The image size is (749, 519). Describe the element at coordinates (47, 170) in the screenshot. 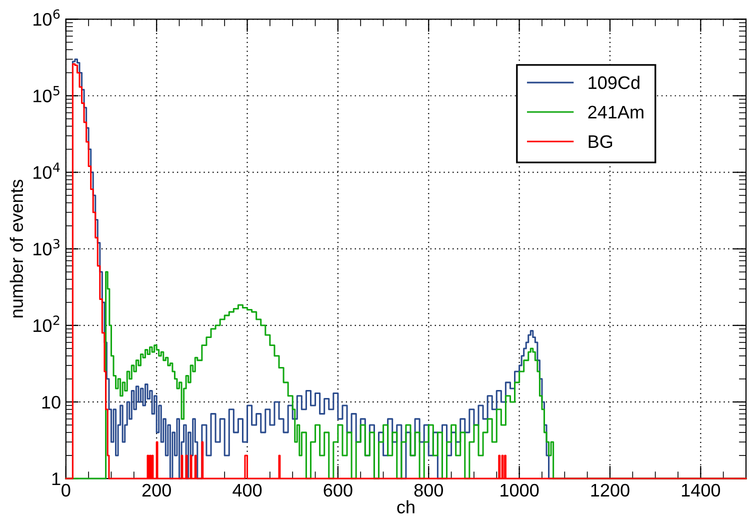

I see `y-tick-label: 10$^{4}$` at that location.